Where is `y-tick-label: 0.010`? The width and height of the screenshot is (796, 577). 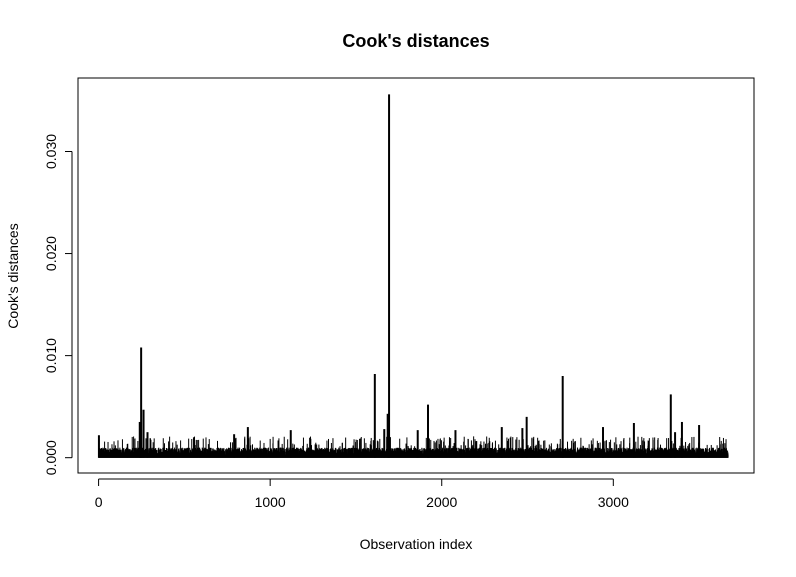
y-tick-label: 0.010 is located at coordinates (51, 355).